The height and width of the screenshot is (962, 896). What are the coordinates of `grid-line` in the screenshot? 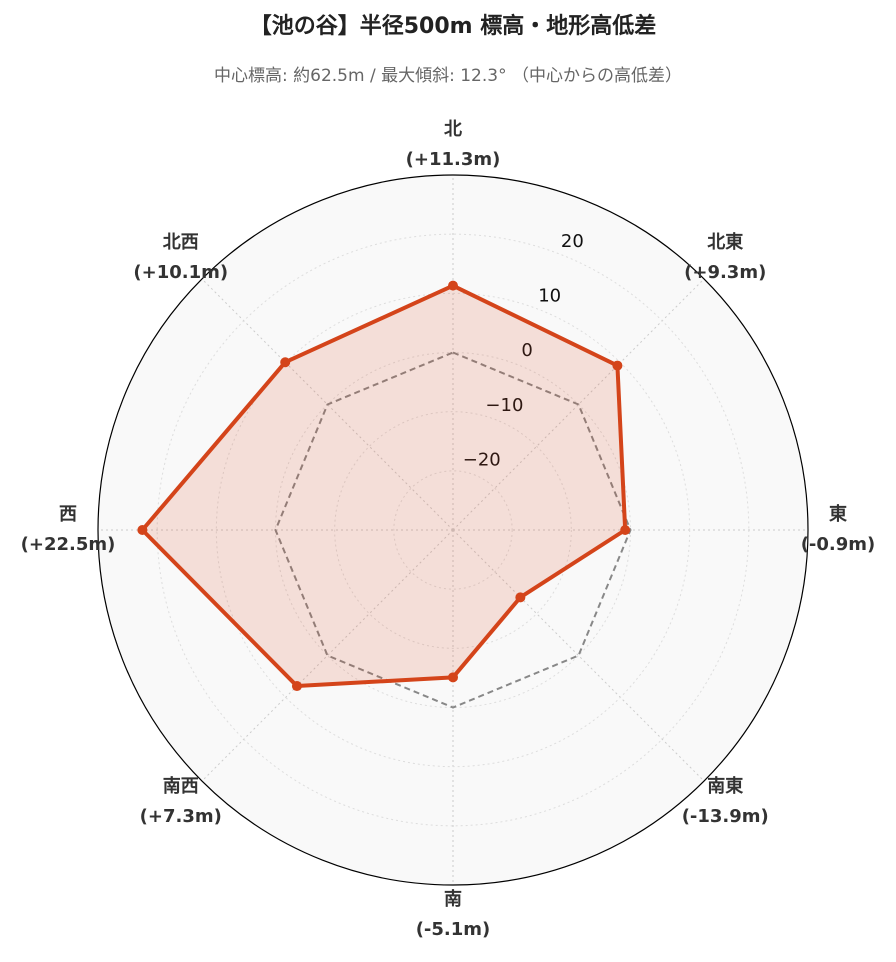 It's located at (453, 530).